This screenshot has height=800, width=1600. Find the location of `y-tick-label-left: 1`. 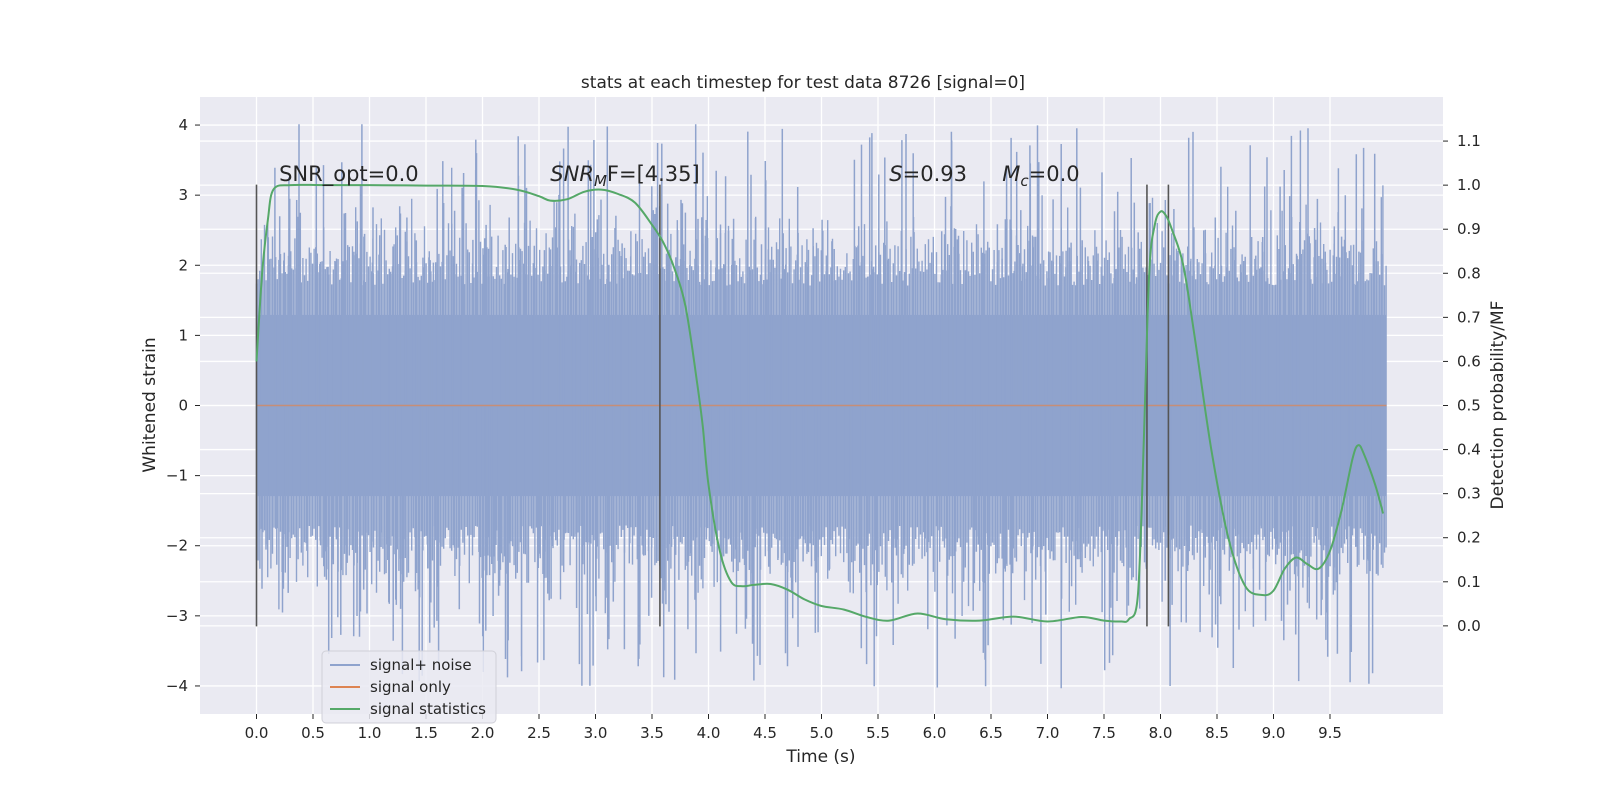

y-tick-label-left: 1 is located at coordinates (183, 335).